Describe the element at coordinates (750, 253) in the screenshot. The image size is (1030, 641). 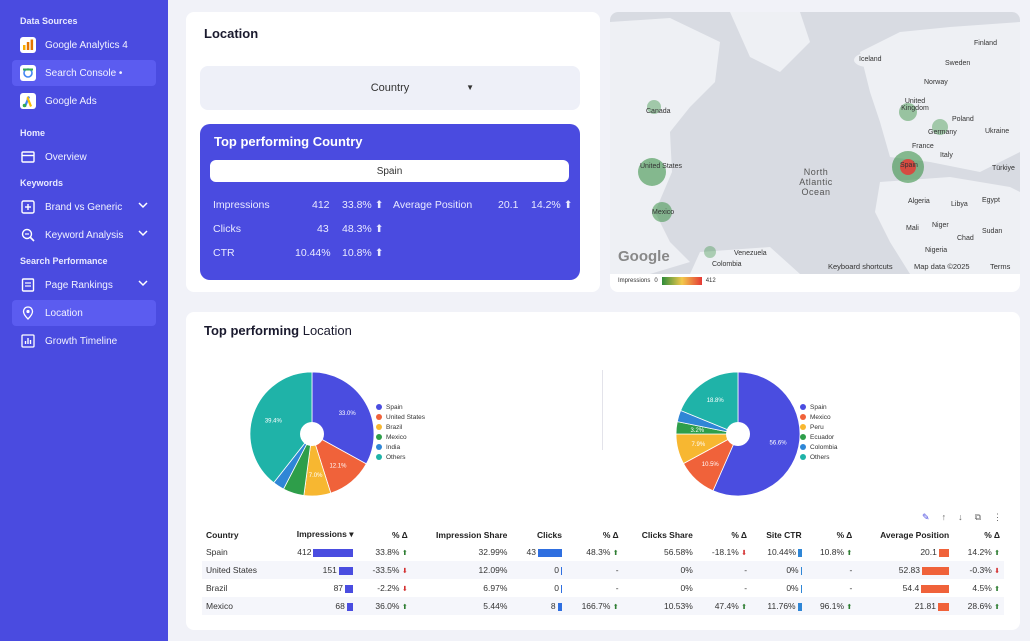
I see `map-label: Venezuela` at that location.